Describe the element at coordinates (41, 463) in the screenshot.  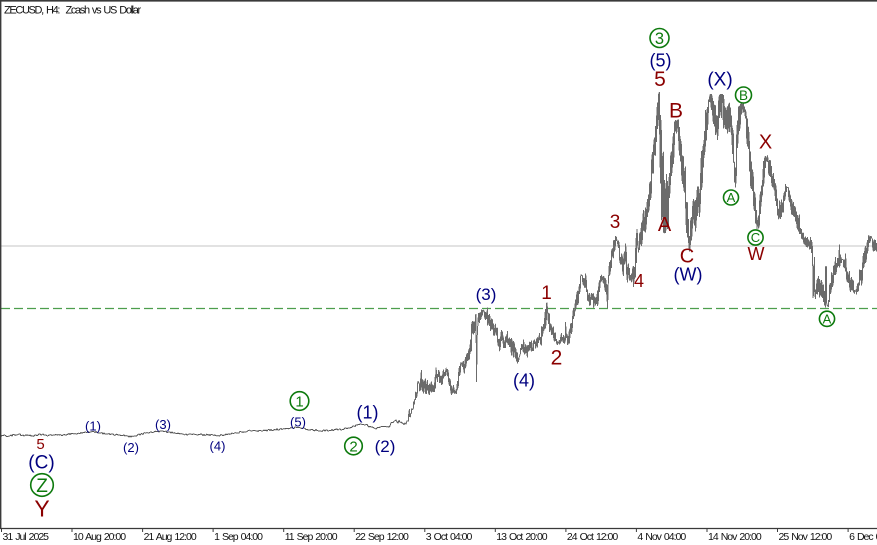
I see `svg-text: (C)` at that location.